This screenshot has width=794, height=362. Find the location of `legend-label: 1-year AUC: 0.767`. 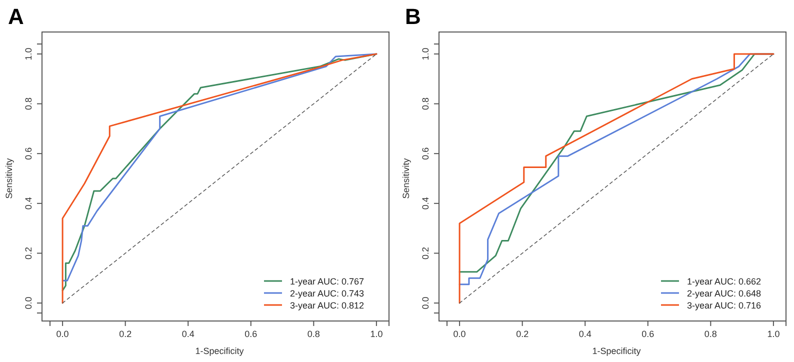

legend-label: 1-year AUC: 0.767 is located at coordinates (327, 281).